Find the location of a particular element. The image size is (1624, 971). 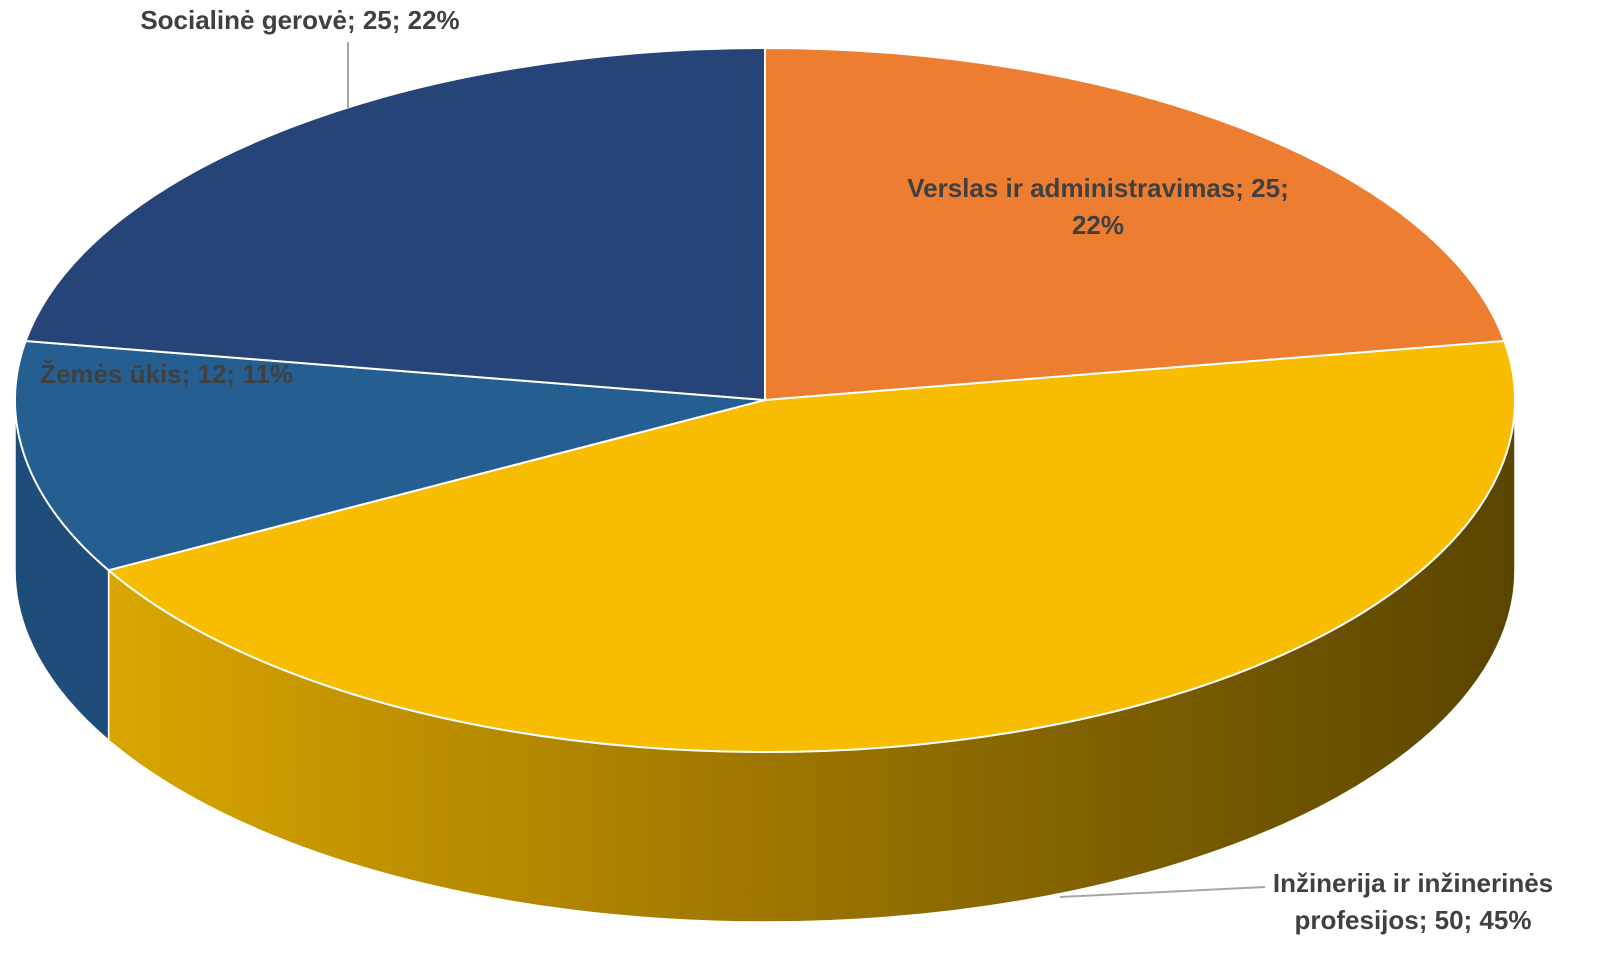

data-label: Žemės ūkis; 12; 11% is located at coordinates (166, 374).